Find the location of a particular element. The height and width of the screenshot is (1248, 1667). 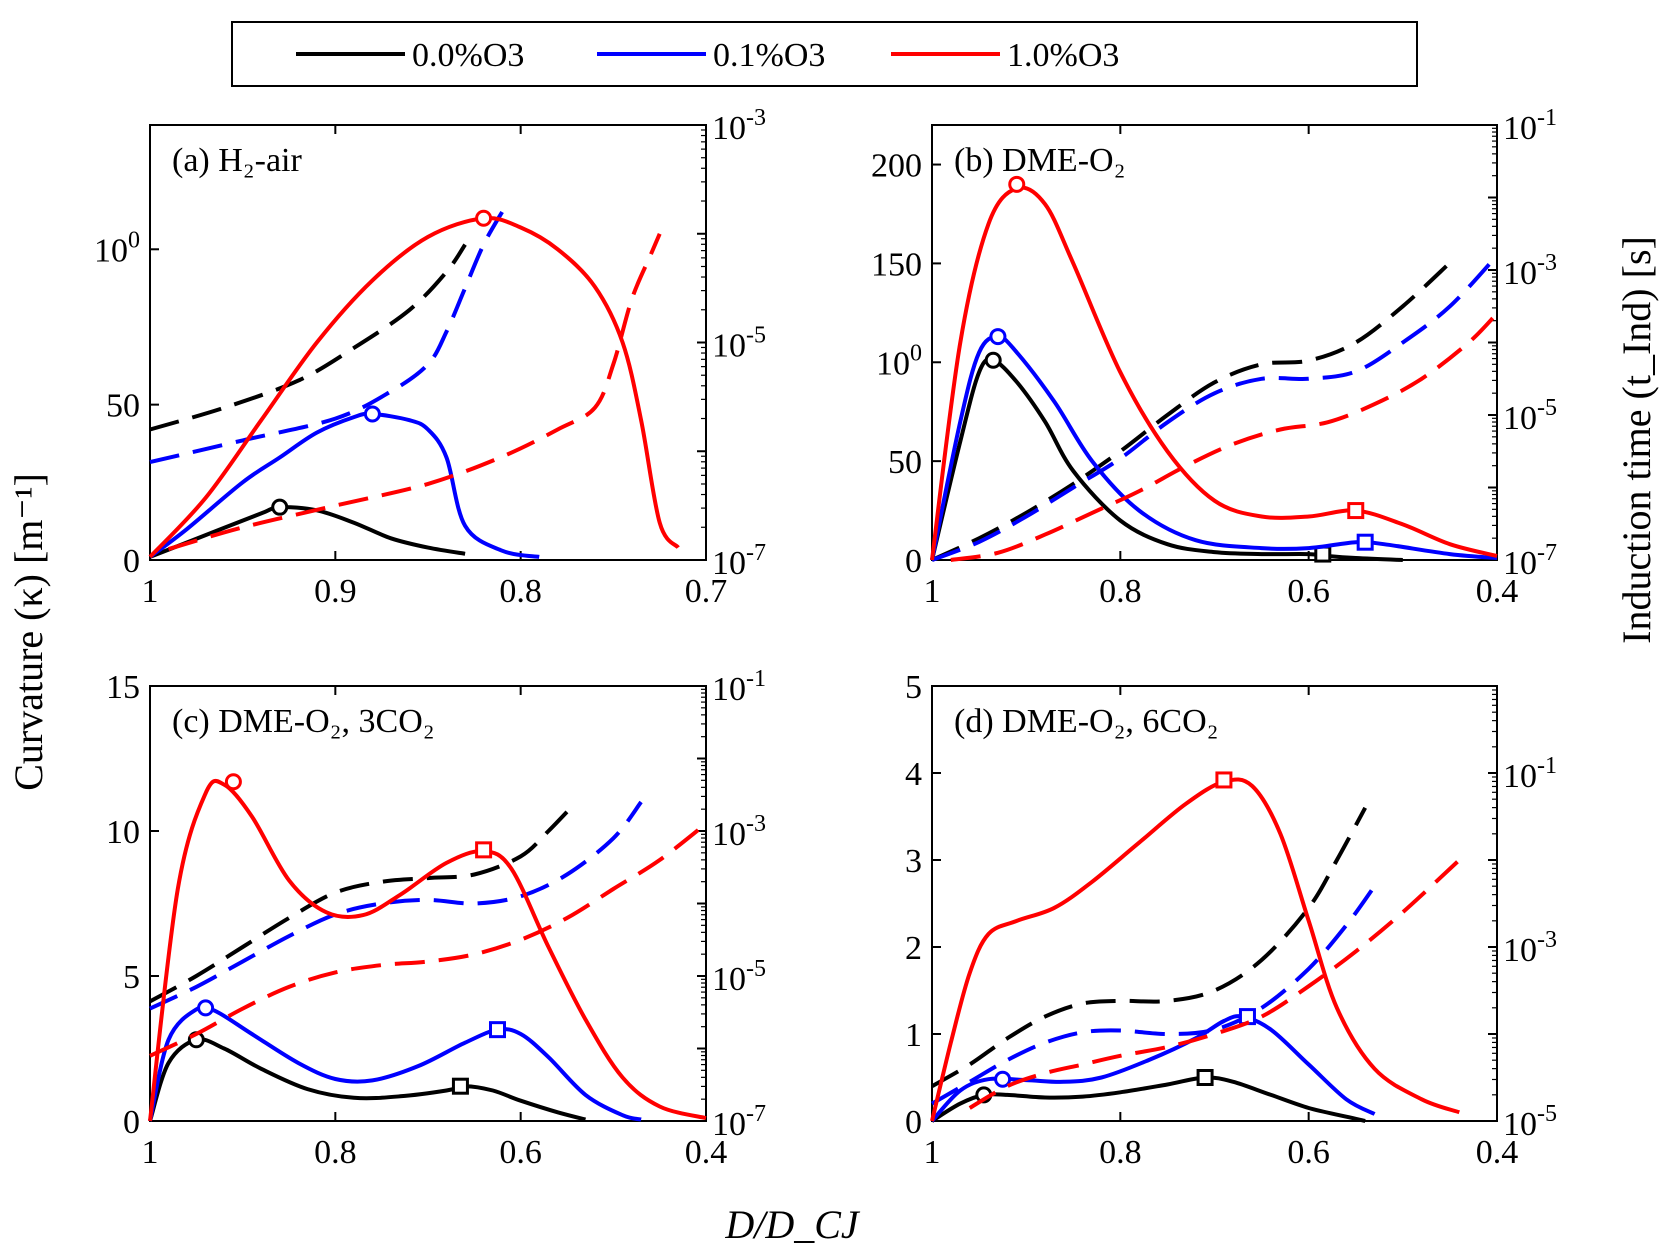

x-tick-label: 0.7 is located at coordinates (706, 591).